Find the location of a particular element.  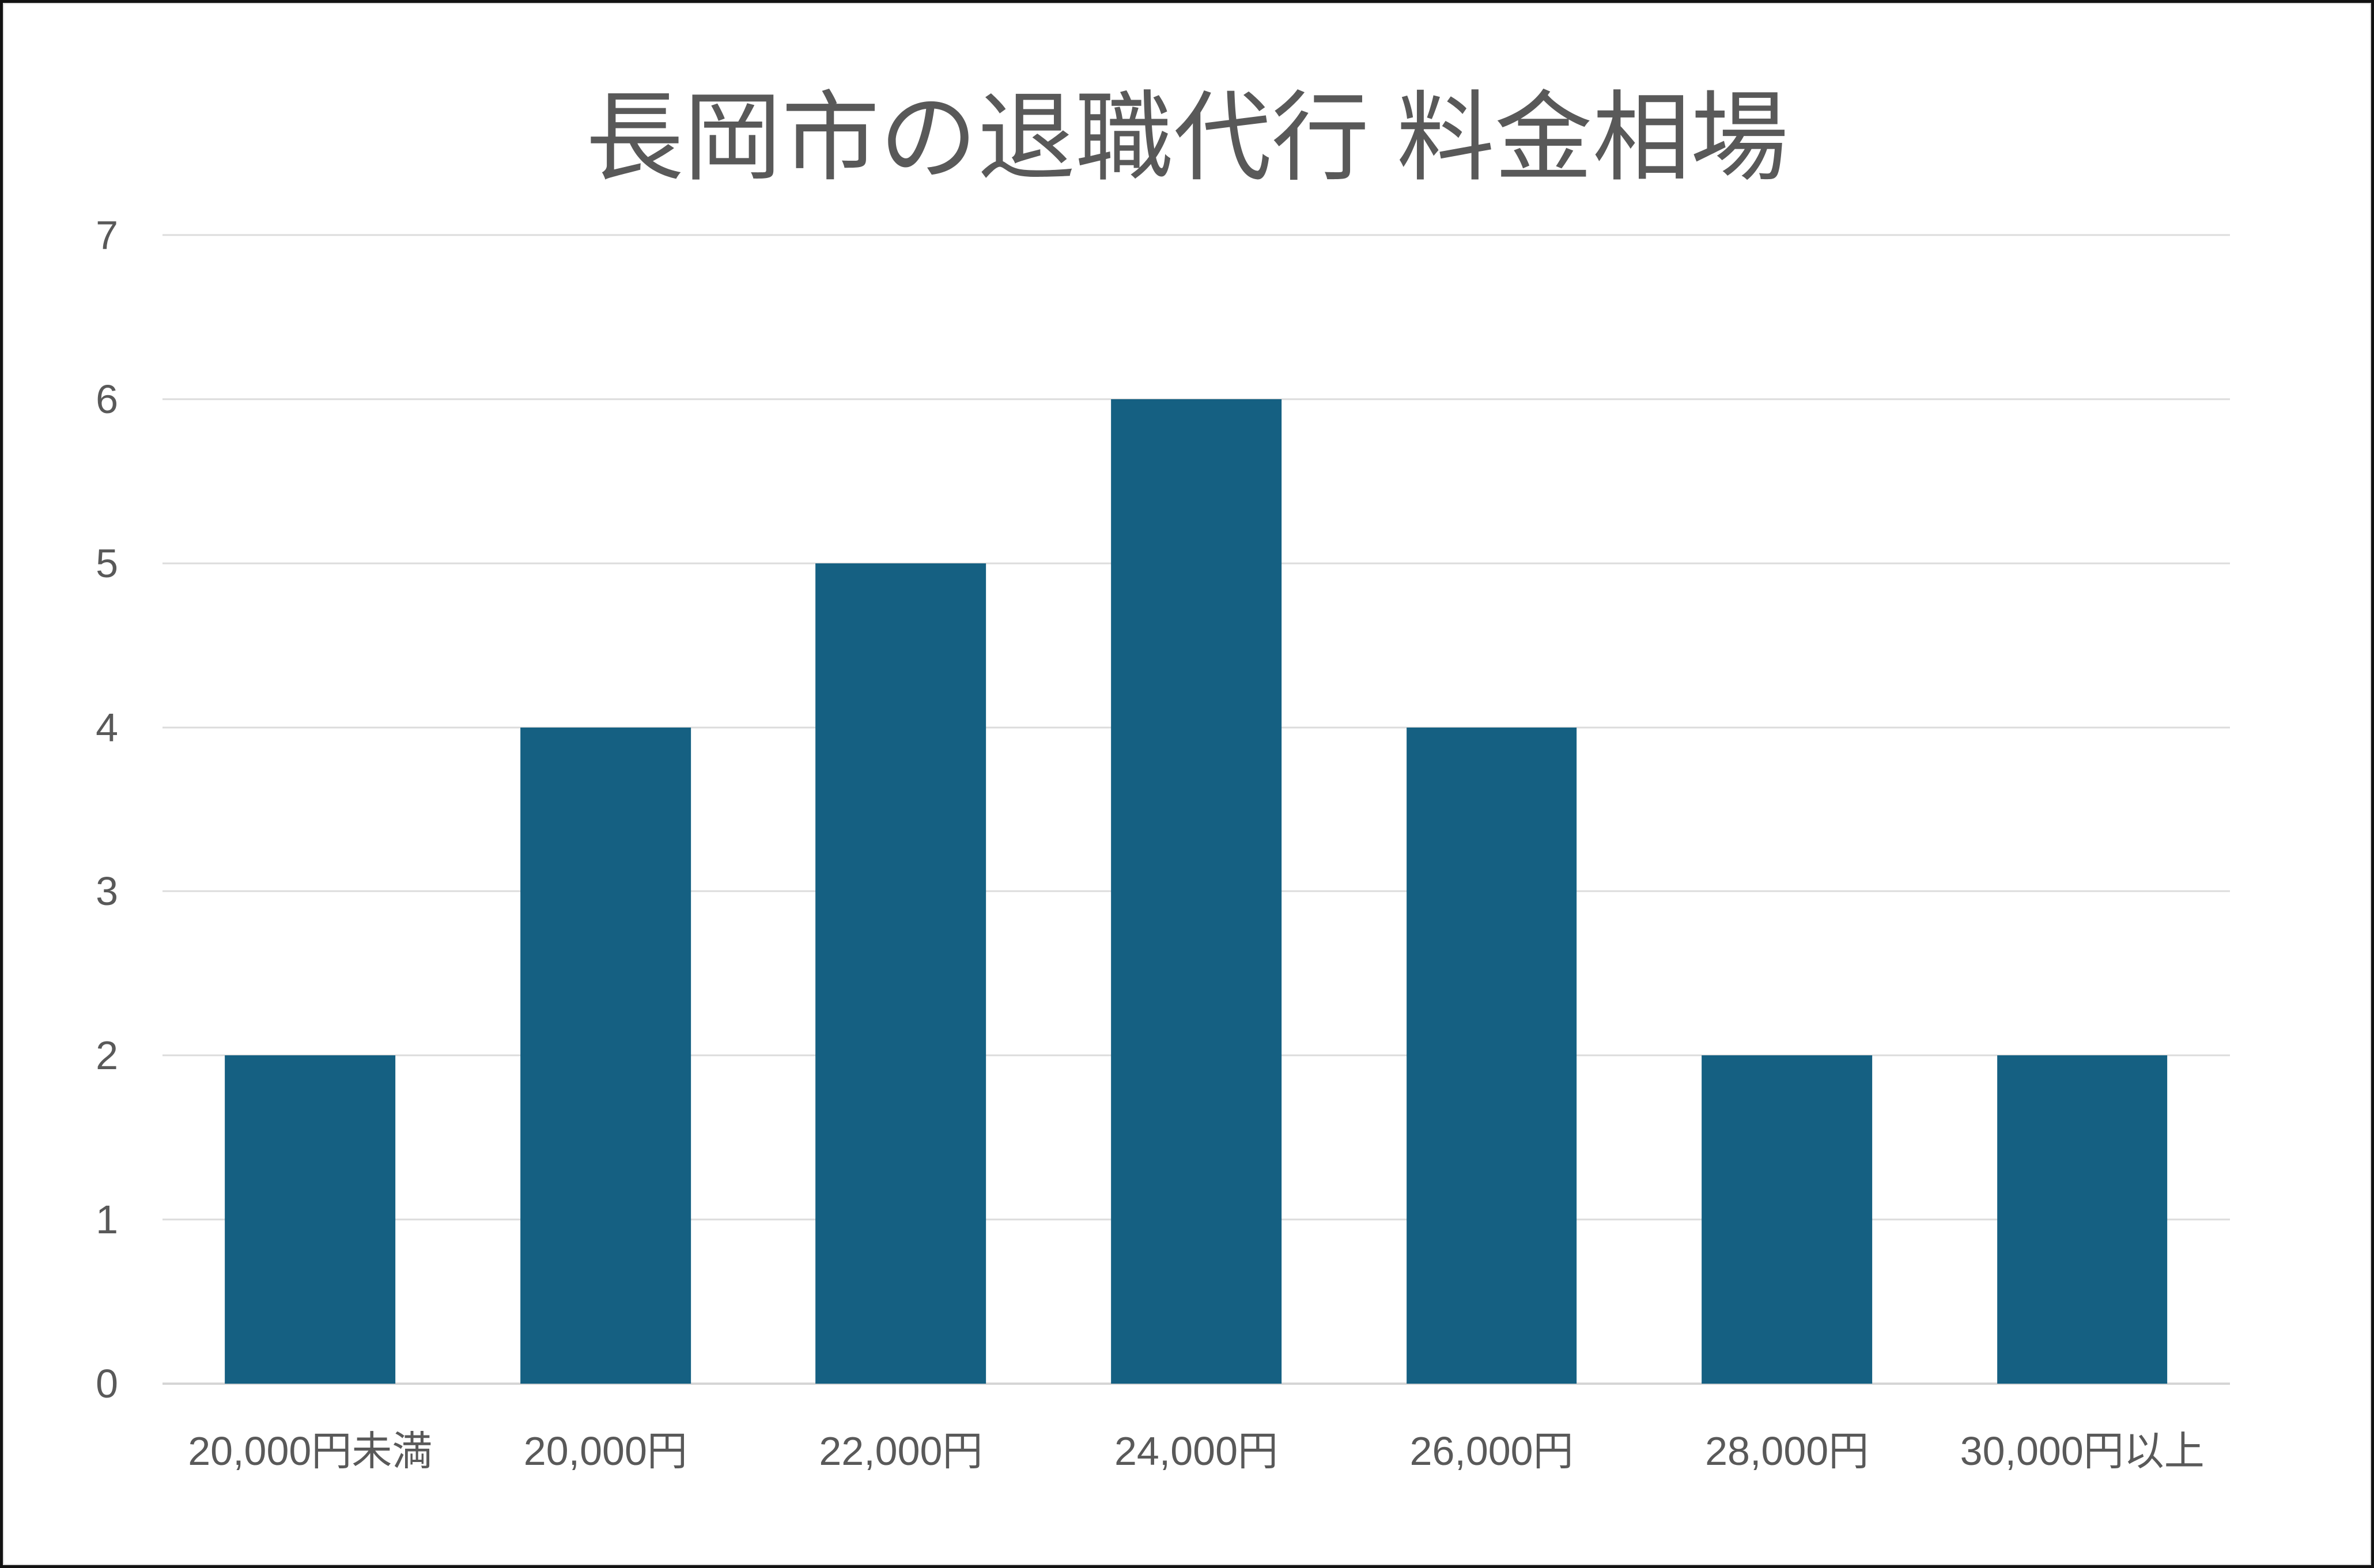

y-tick-label: 4 is located at coordinates (107, 727).